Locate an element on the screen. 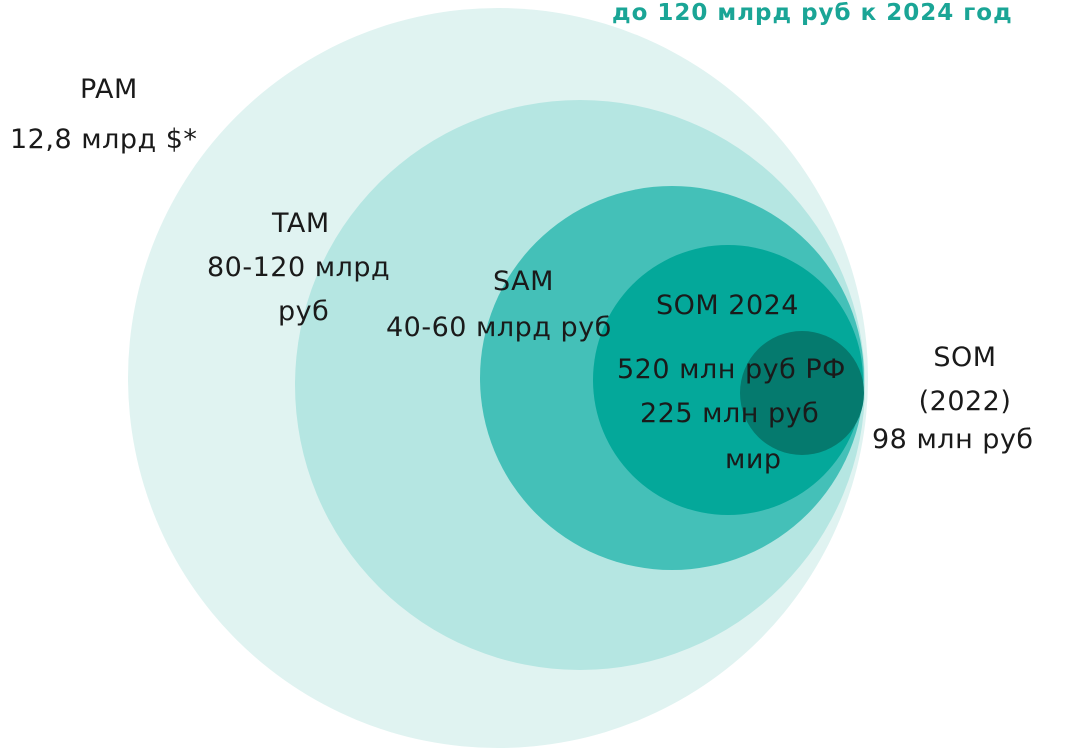  som2022-circle is located at coordinates (802, 393).